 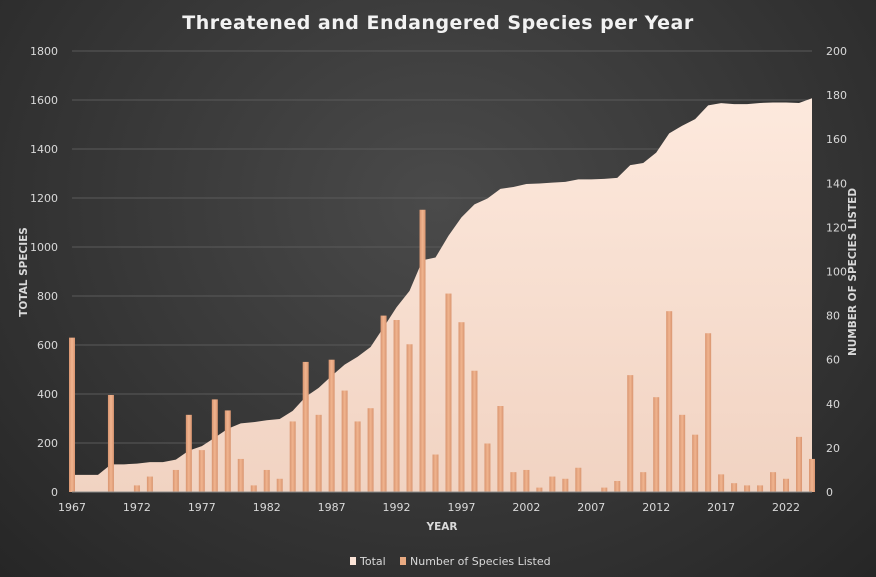 I want to click on bar-1977, so click(x=201, y=471).